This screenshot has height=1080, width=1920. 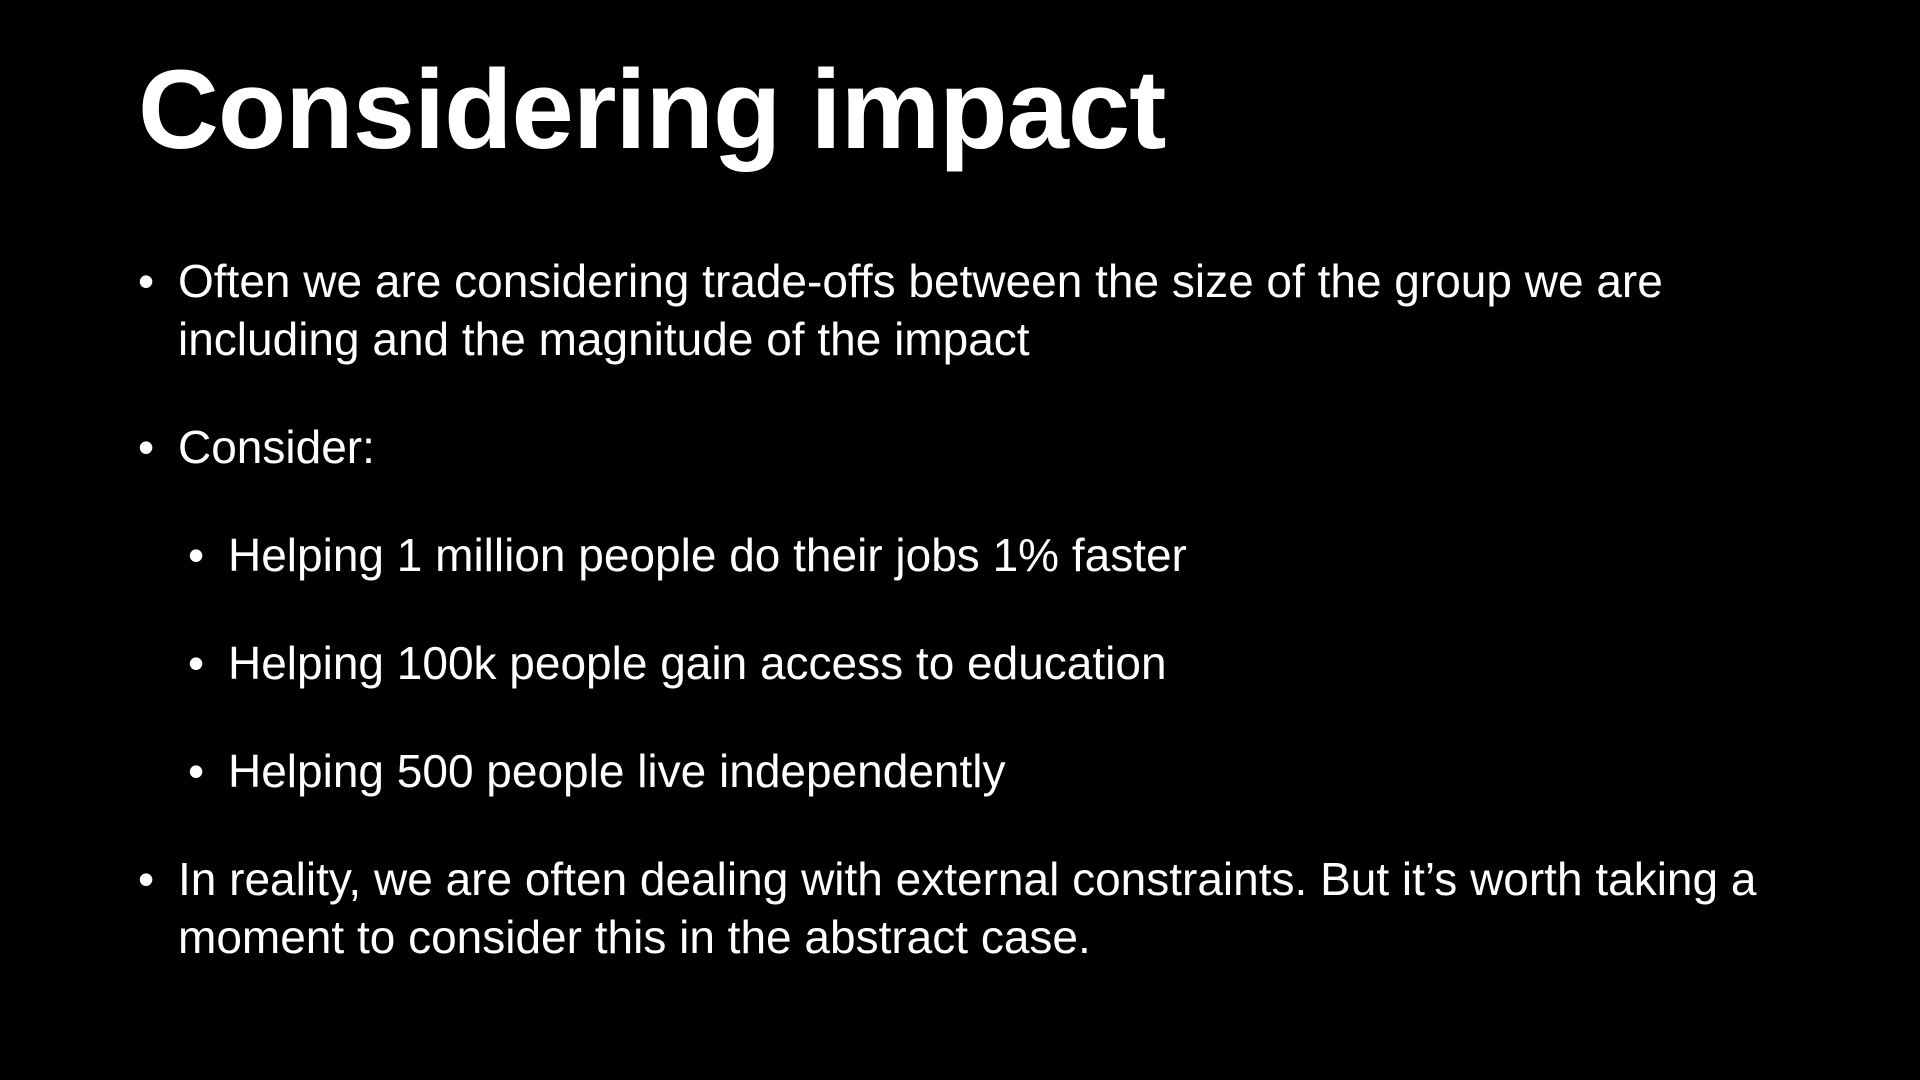 What do you see at coordinates (652, 109) in the screenshot?
I see `slide-title: Considering impact` at bounding box center [652, 109].